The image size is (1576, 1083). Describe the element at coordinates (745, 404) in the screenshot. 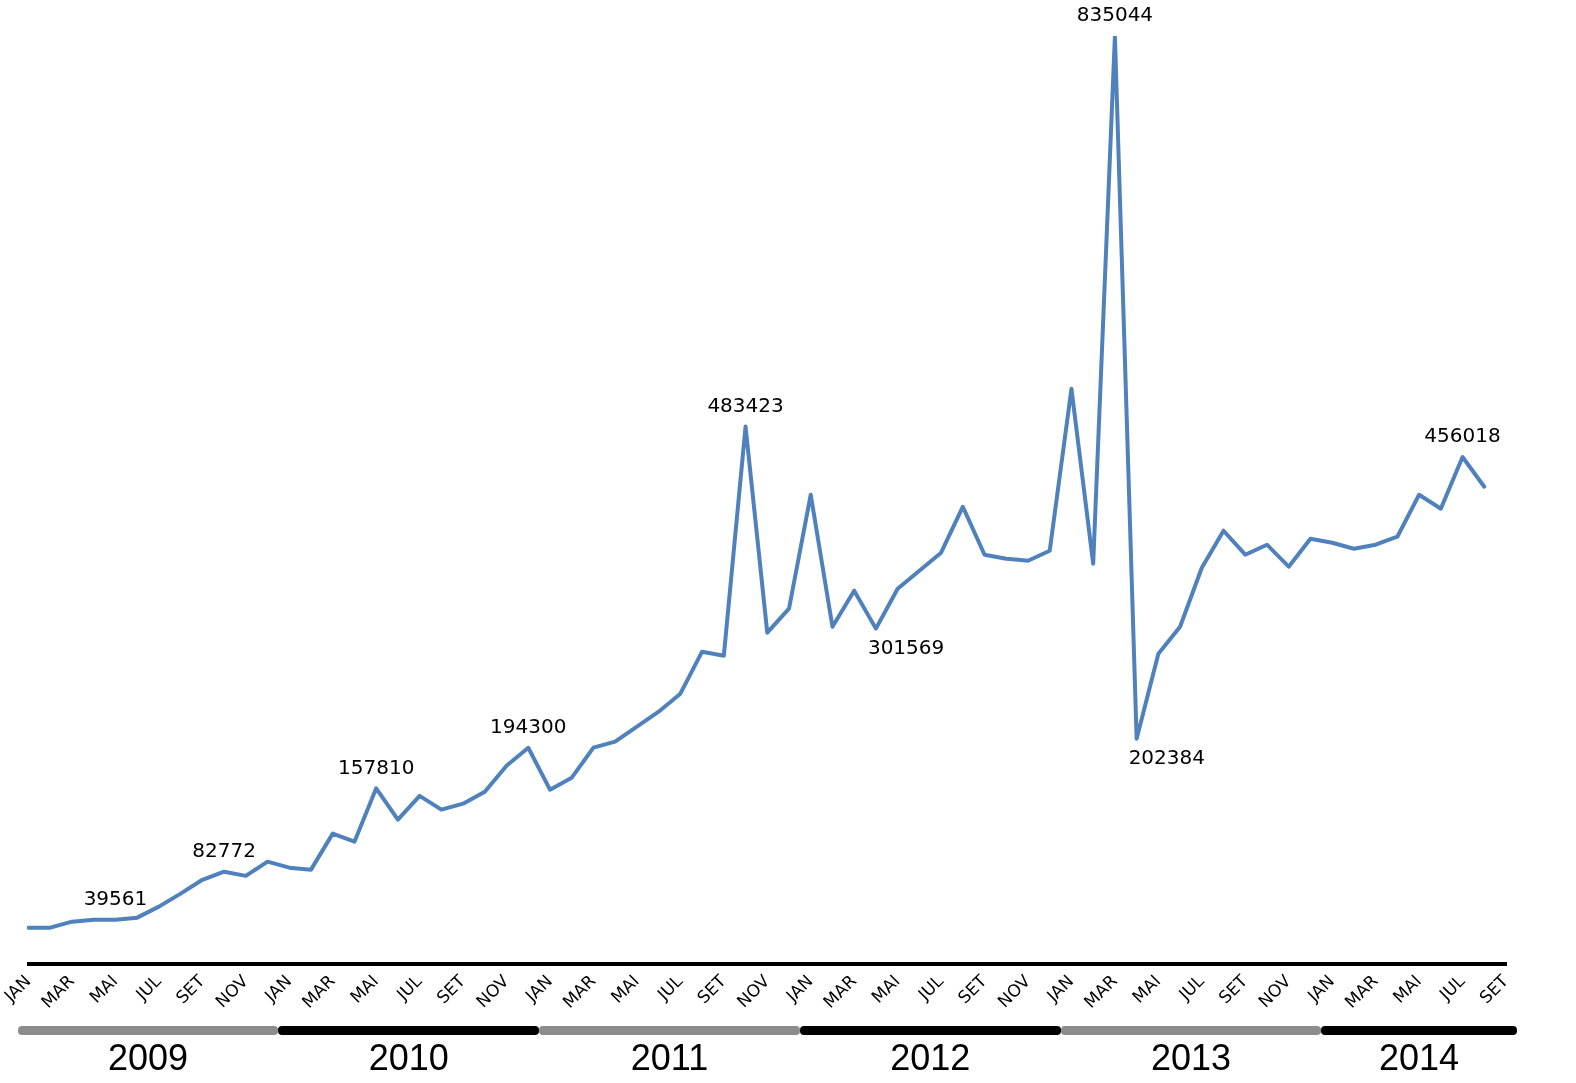

I see `data-label: 483423` at that location.